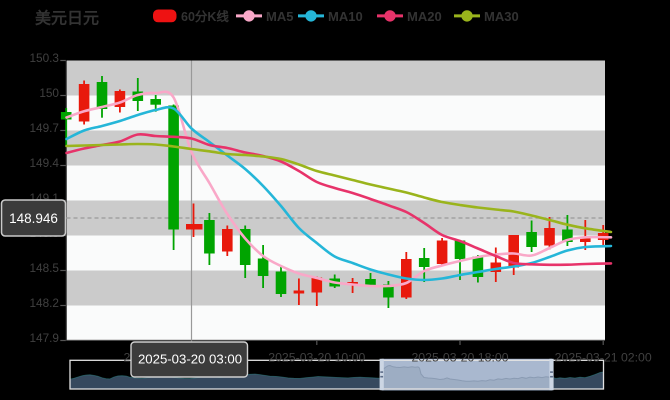  I want to click on svg-text: 2025-03-20 03:00, so click(190, 359).